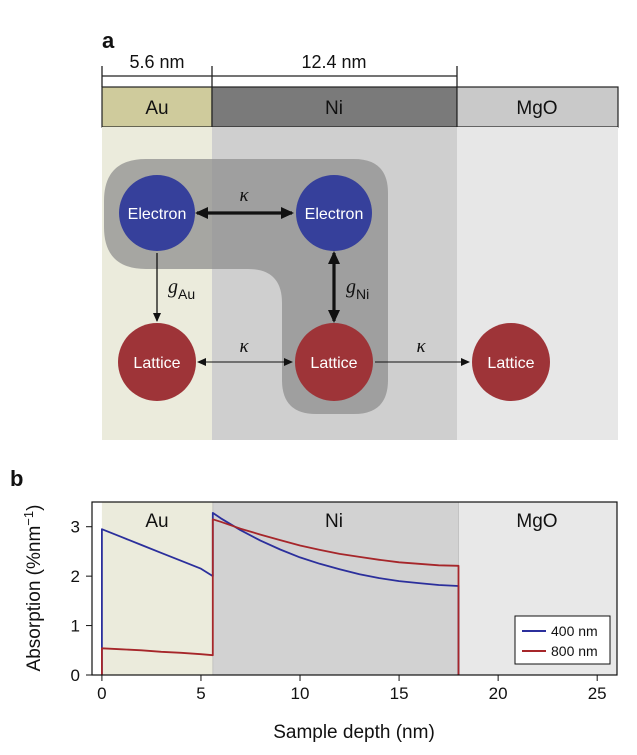 Image resolution: width=637 pixels, height=755 pixels. Describe the element at coordinates (351, 521) in the screenshot. I see `region-labels: Au Ni MgO` at that location.